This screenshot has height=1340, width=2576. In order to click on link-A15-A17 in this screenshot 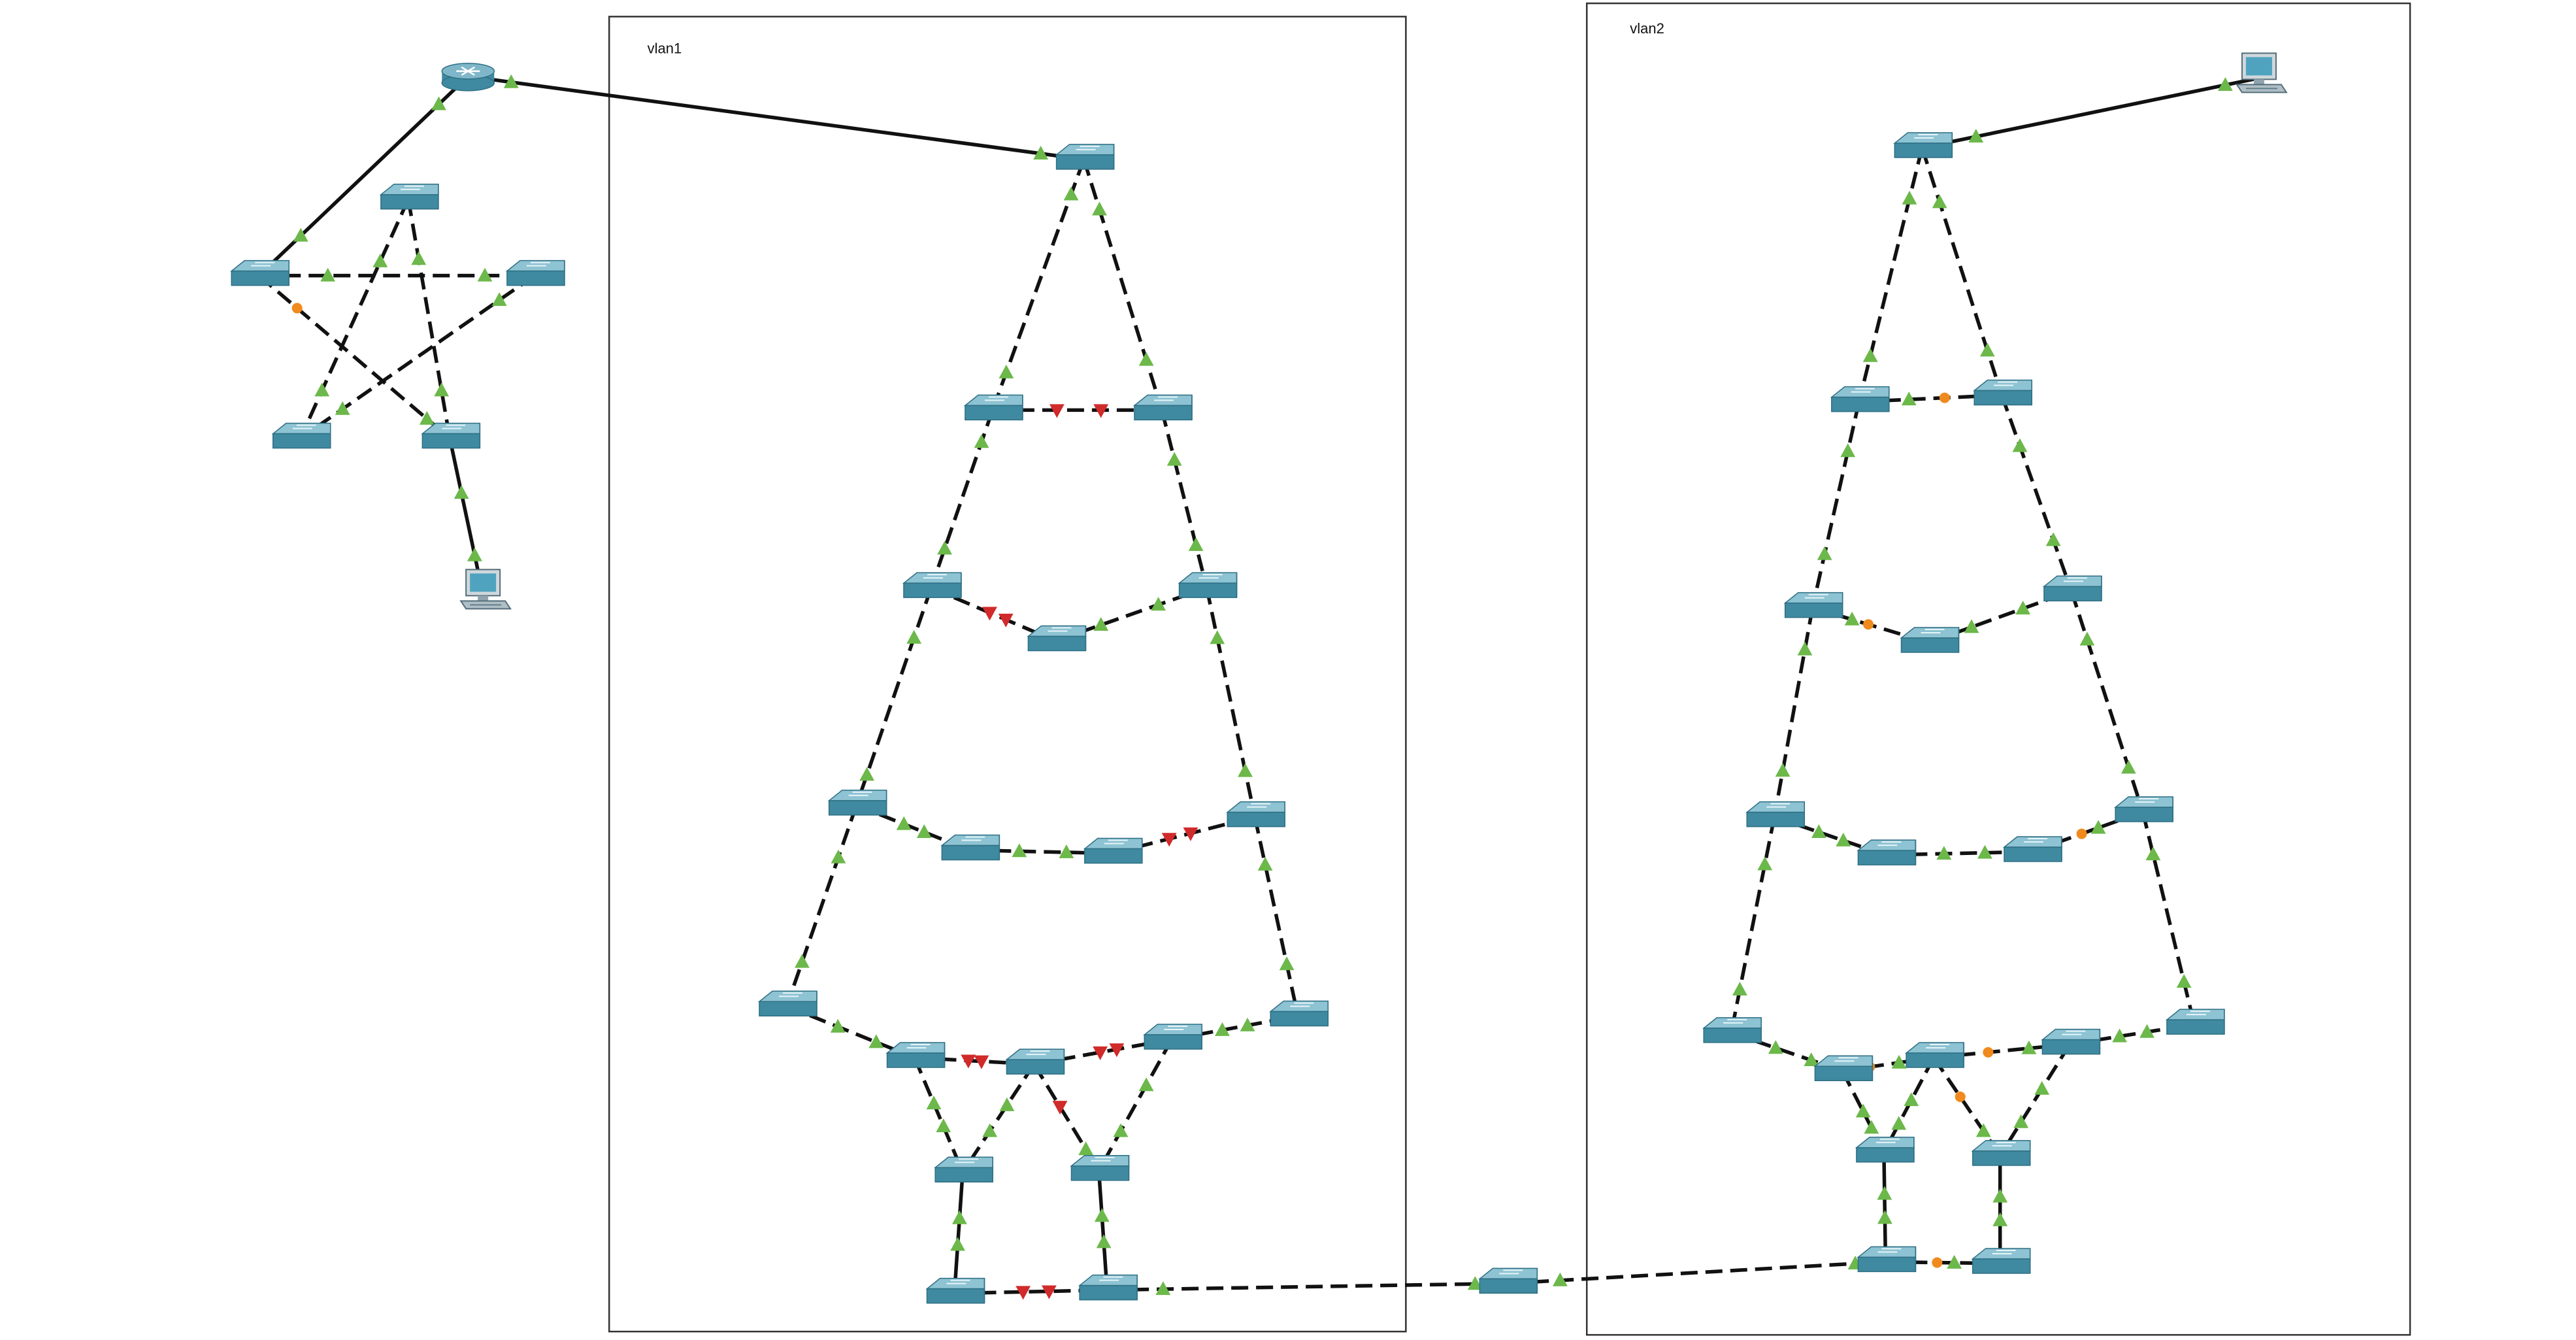, I will do `click(958, 1233)`.